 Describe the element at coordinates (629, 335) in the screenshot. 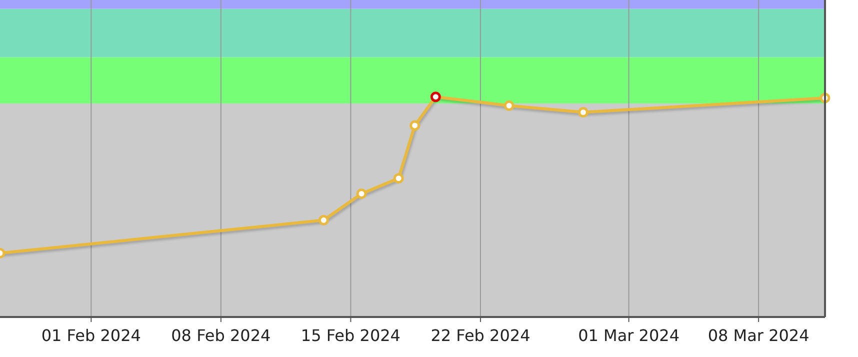

I see `x-tick-label: 01 Mar 2024` at that location.